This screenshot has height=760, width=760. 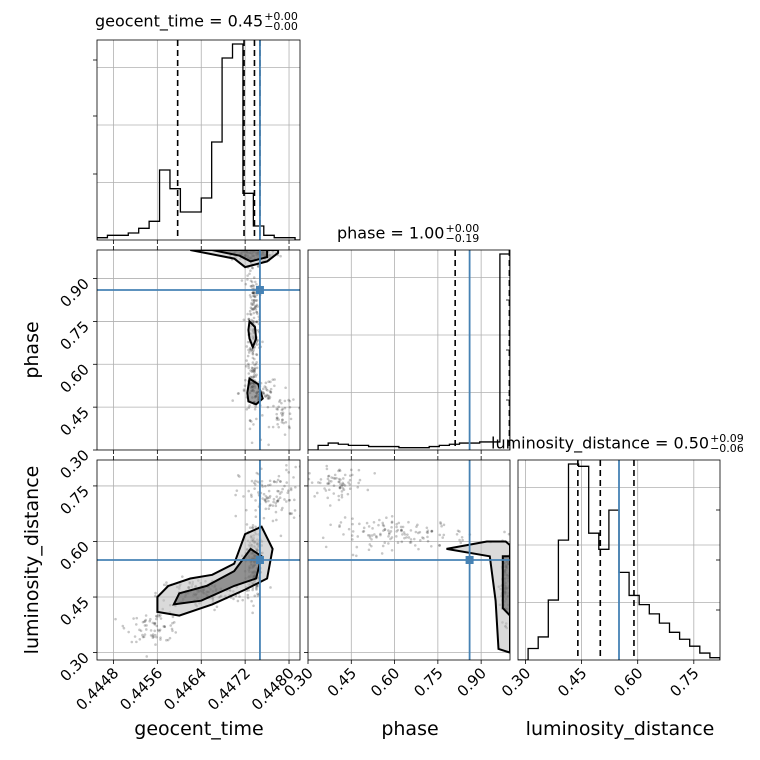 I want to click on x-tick-label: 0.4472, so click(x=229, y=689).